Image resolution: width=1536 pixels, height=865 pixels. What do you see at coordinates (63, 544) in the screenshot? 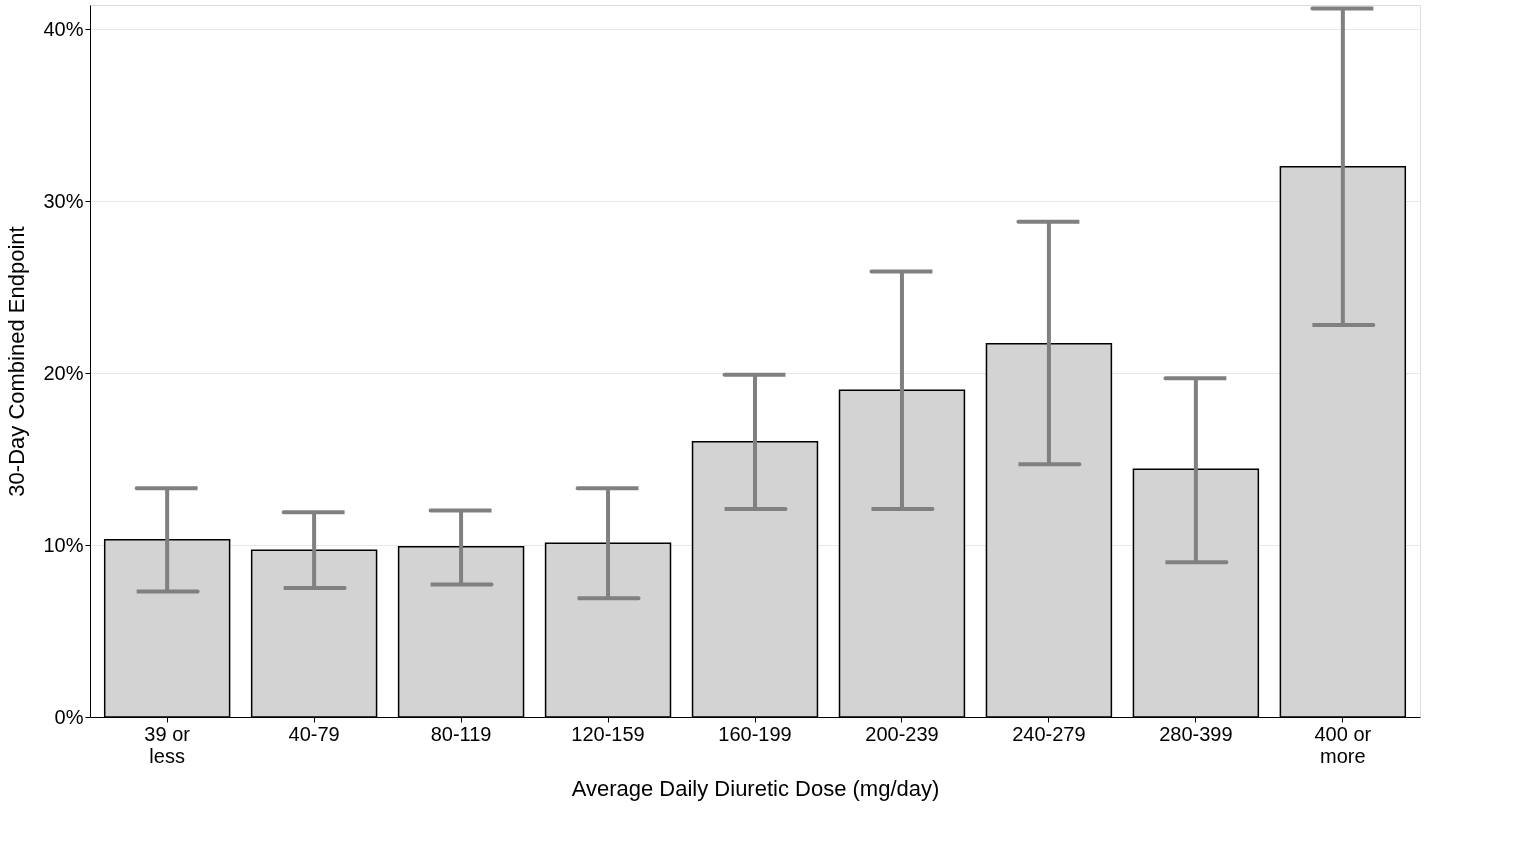
I see `y-tick-label: 10%` at bounding box center [63, 544].